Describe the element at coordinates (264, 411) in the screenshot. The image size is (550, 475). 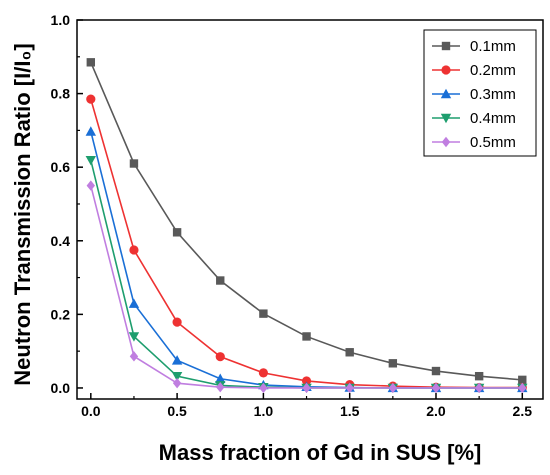
I see `x-tick-label: 1.0` at that location.